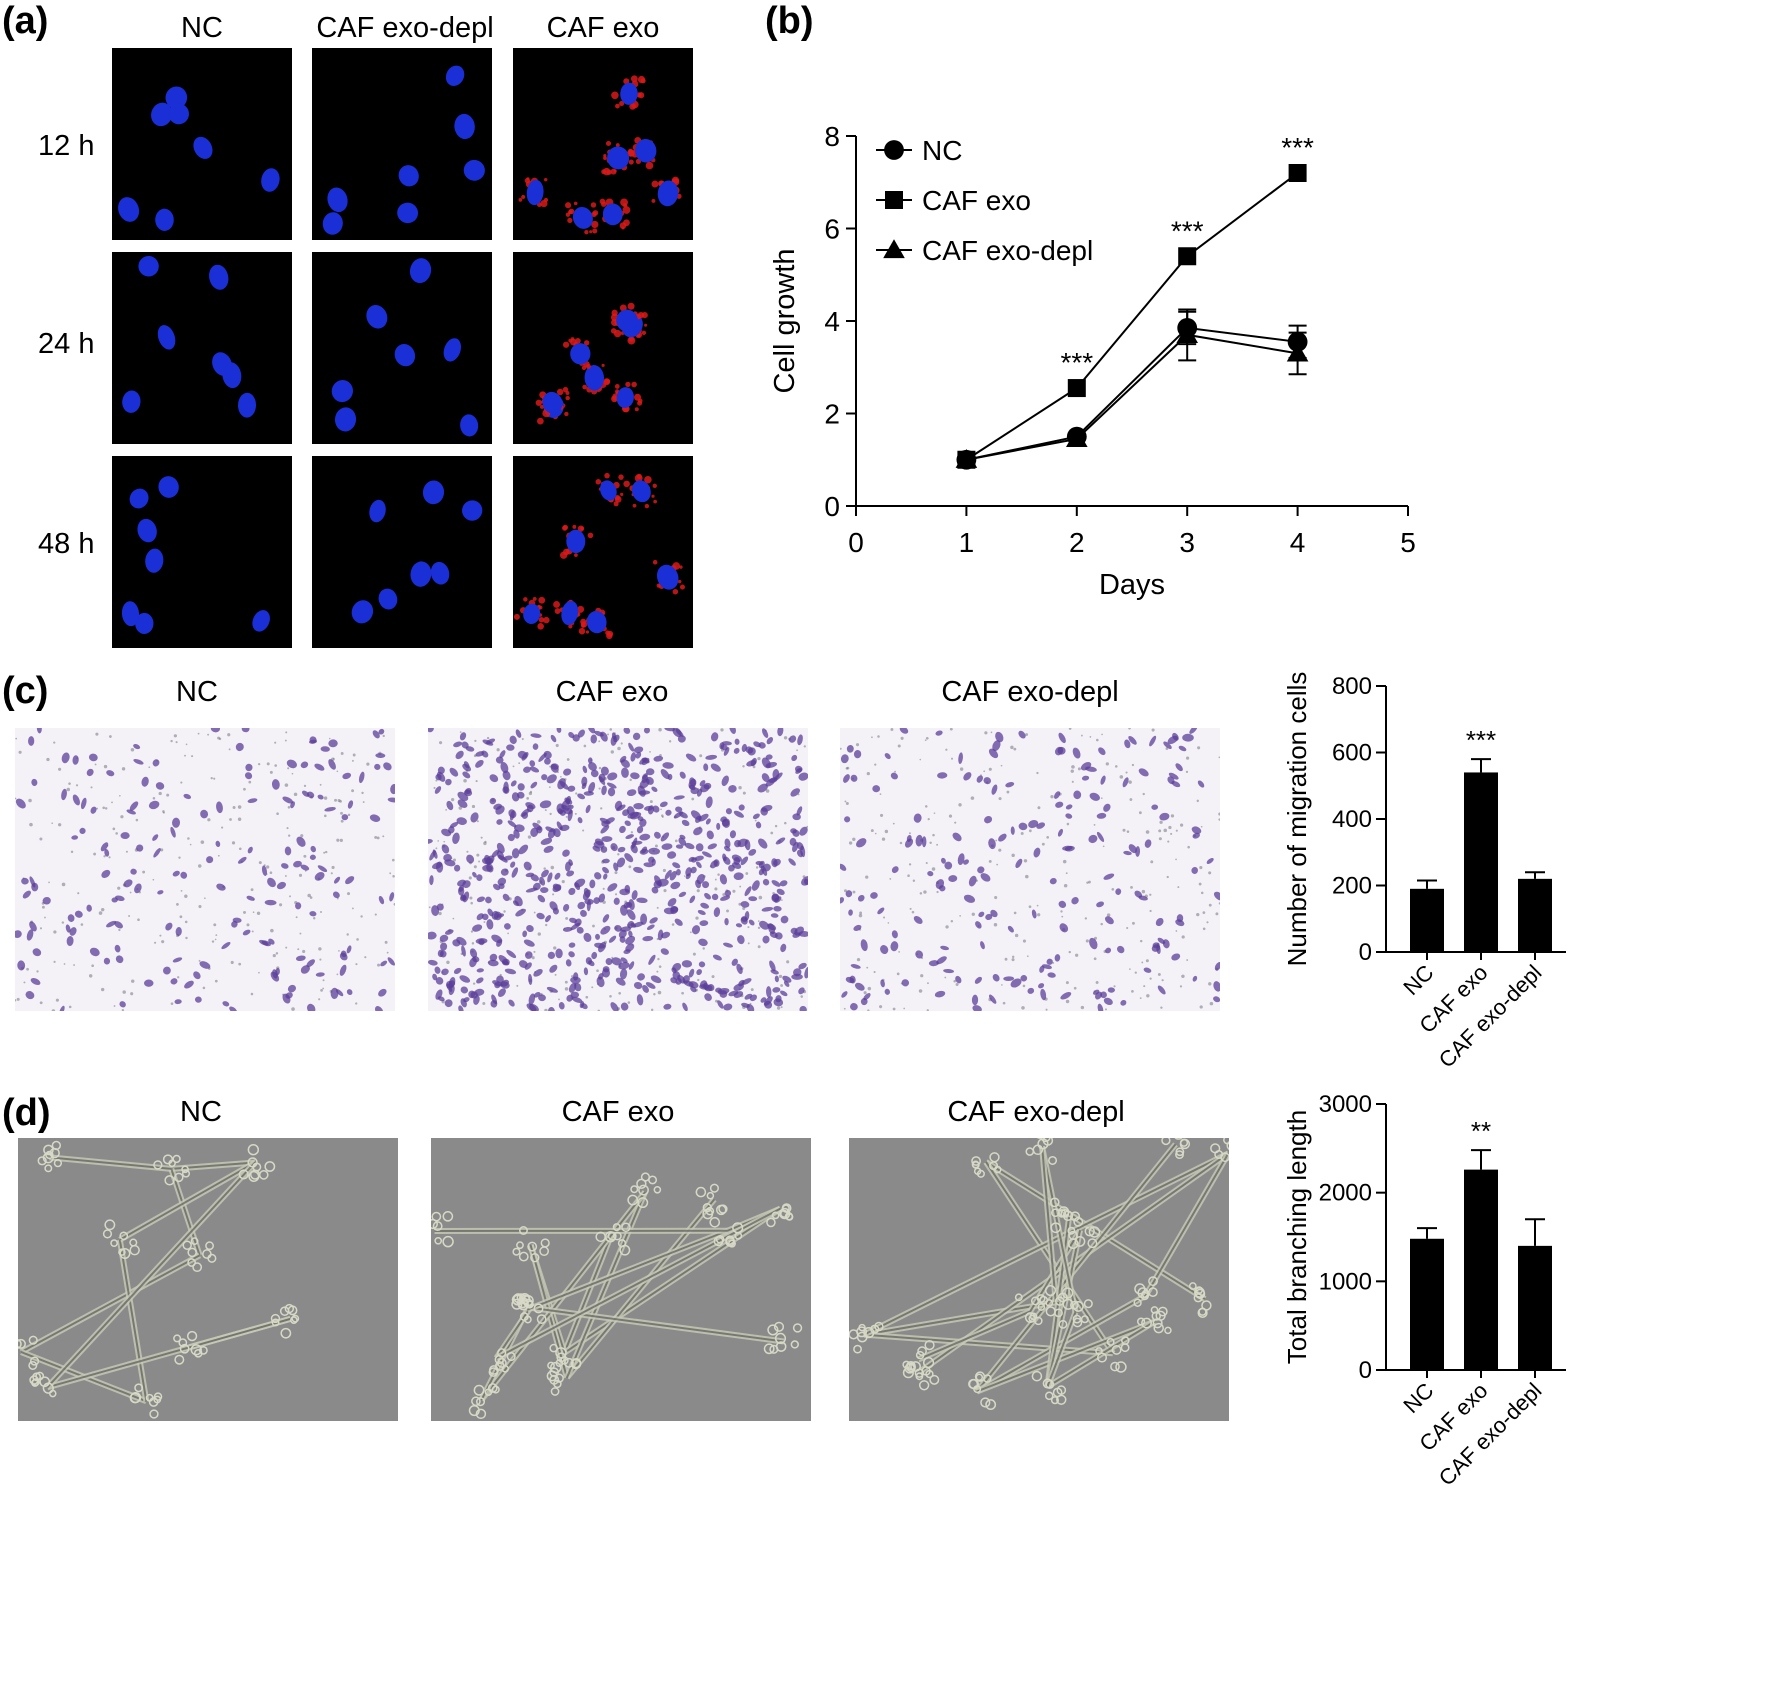 Image resolution: width=1770 pixels, height=1693 pixels. Describe the element at coordinates (66, 344) in the screenshot. I see `panel-a-row-title-24h: 24 h` at that location.